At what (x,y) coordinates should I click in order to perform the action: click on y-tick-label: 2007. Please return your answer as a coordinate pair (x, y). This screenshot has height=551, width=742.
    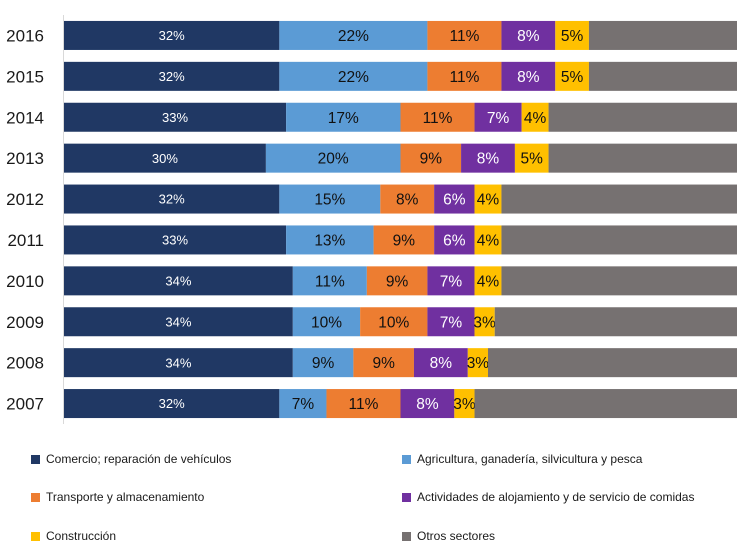
    Looking at the image, I should click on (25, 404).